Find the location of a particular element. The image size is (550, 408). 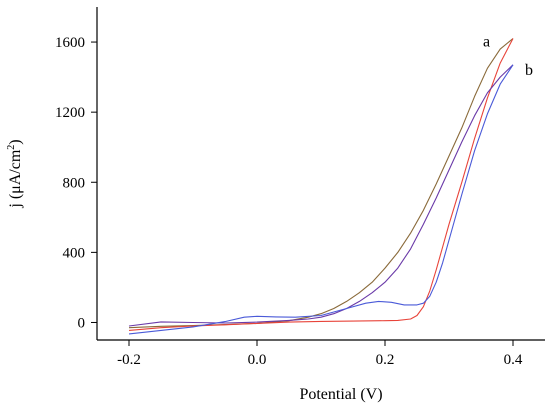

x-ticks: -0.2 0.0 0.2 0.4 is located at coordinates (320, 354).